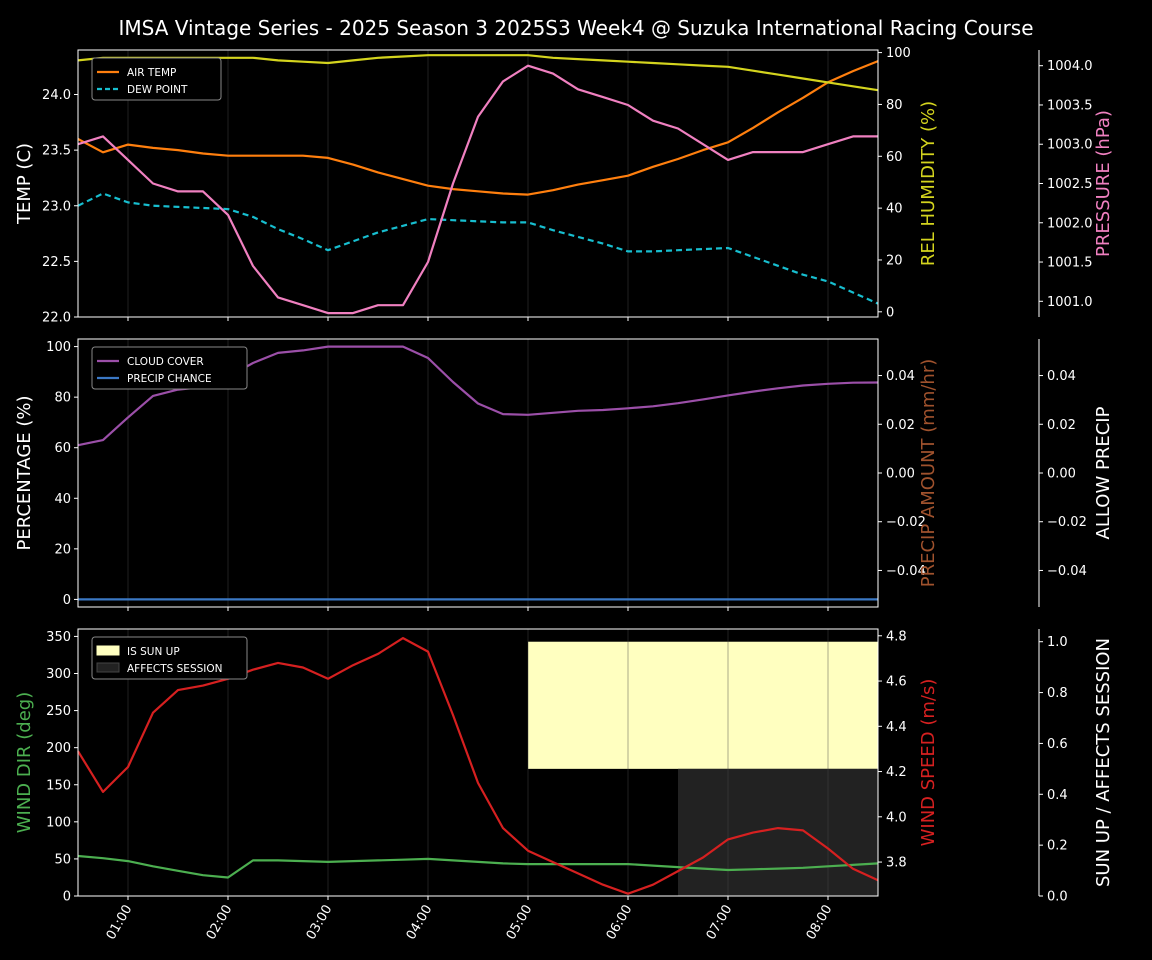 The height and width of the screenshot is (960, 1152). What do you see at coordinates (778, 832) in the screenshot?
I see `band-affects-session` at bounding box center [778, 832].